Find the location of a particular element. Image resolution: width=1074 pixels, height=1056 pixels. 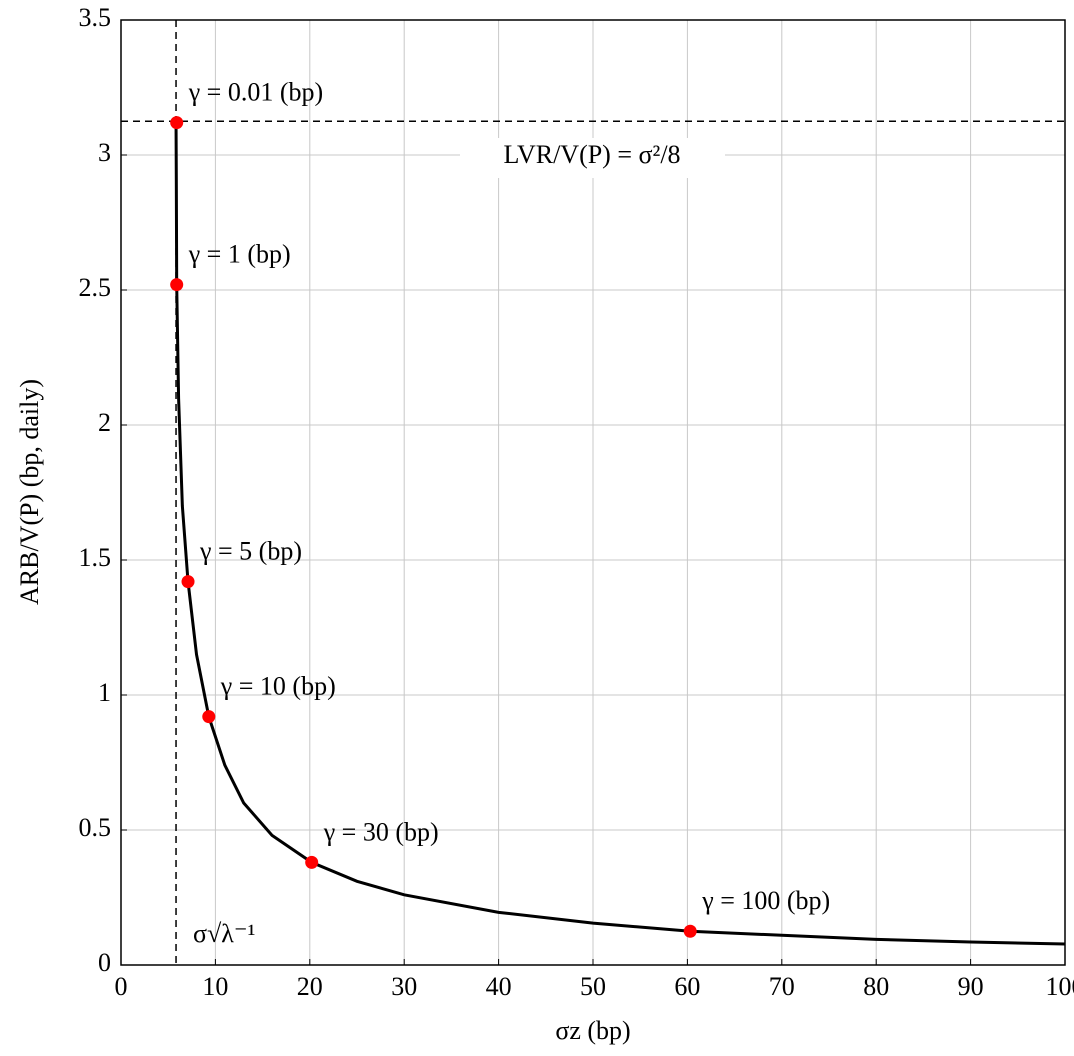

point-label: γ = 1 (bp) is located at coordinates (239, 254).